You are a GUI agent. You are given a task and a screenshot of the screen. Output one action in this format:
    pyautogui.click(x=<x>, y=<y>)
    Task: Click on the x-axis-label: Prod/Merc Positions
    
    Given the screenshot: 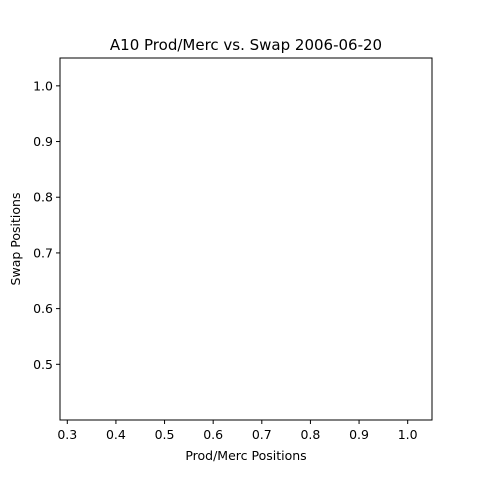 What is the action you would take?
    pyautogui.click(x=245, y=455)
    